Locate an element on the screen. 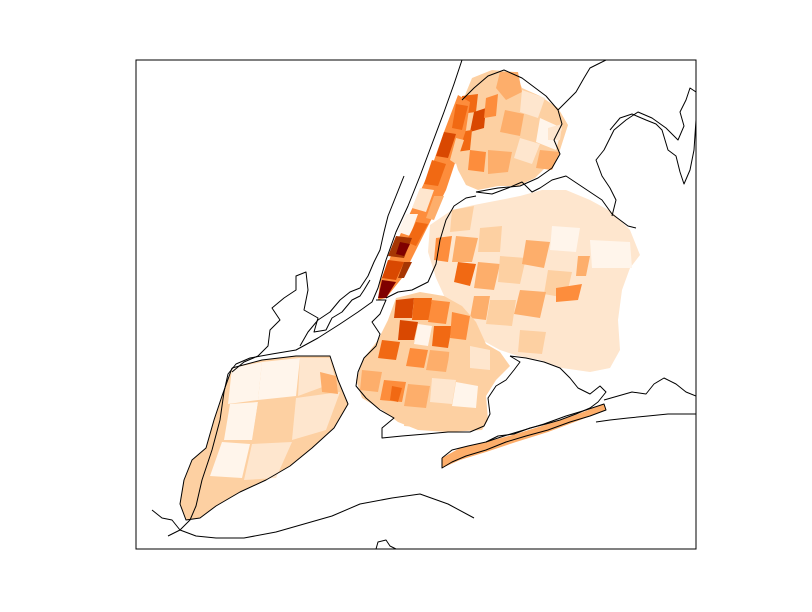  bronx-east-shore is located at coordinates (512, 131).